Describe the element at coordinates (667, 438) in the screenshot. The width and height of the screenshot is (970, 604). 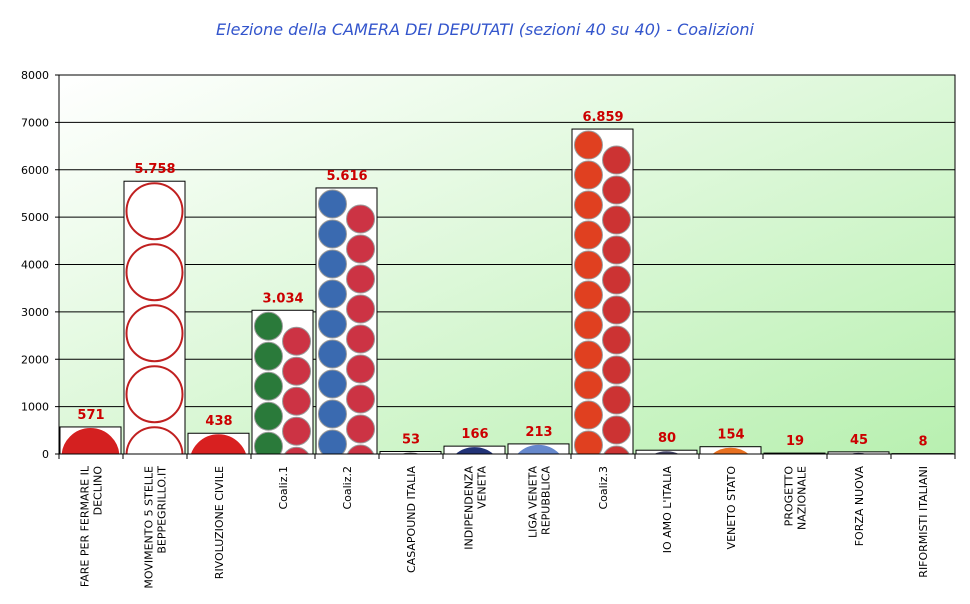
I see `data-label: 80` at that location.